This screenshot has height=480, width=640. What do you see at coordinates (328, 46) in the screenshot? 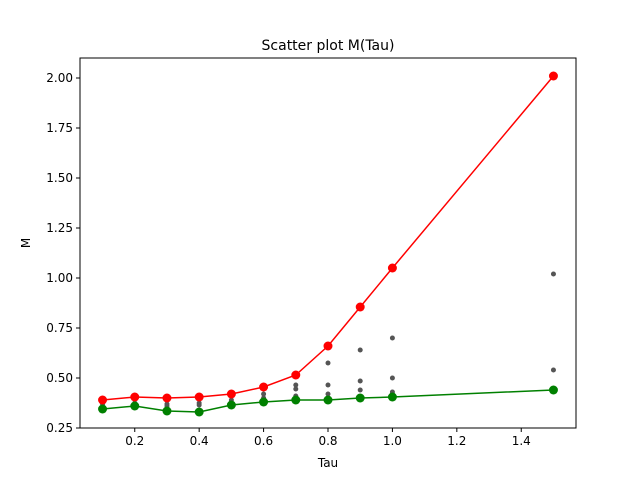
I see `chart-title: Scatter plot M(Tau)` at bounding box center [328, 46].